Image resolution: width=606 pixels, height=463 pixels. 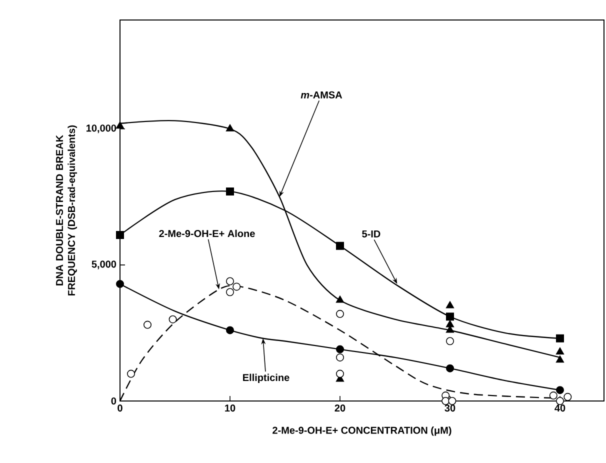 I want to click on annotation: m-AMSA, so click(x=321, y=94).